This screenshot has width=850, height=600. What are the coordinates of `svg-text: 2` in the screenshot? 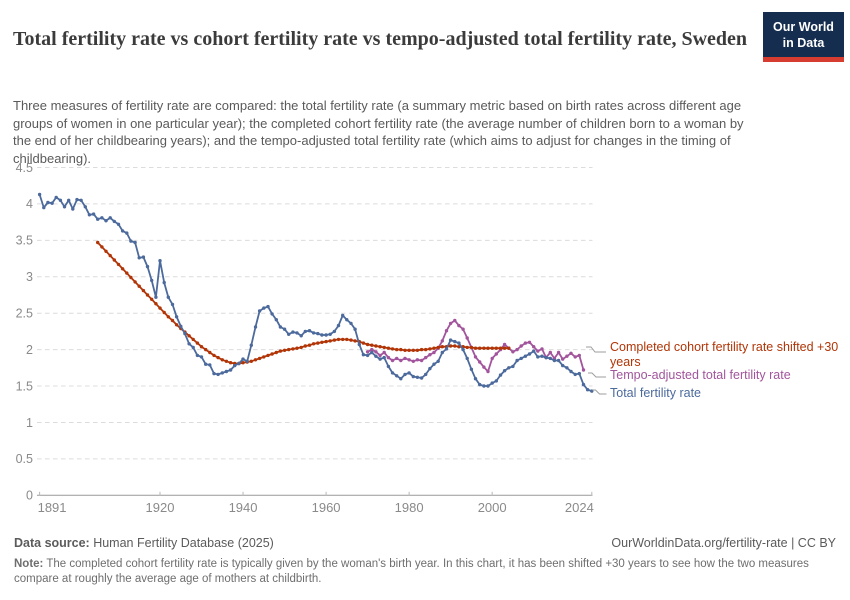 It's located at (29, 350).